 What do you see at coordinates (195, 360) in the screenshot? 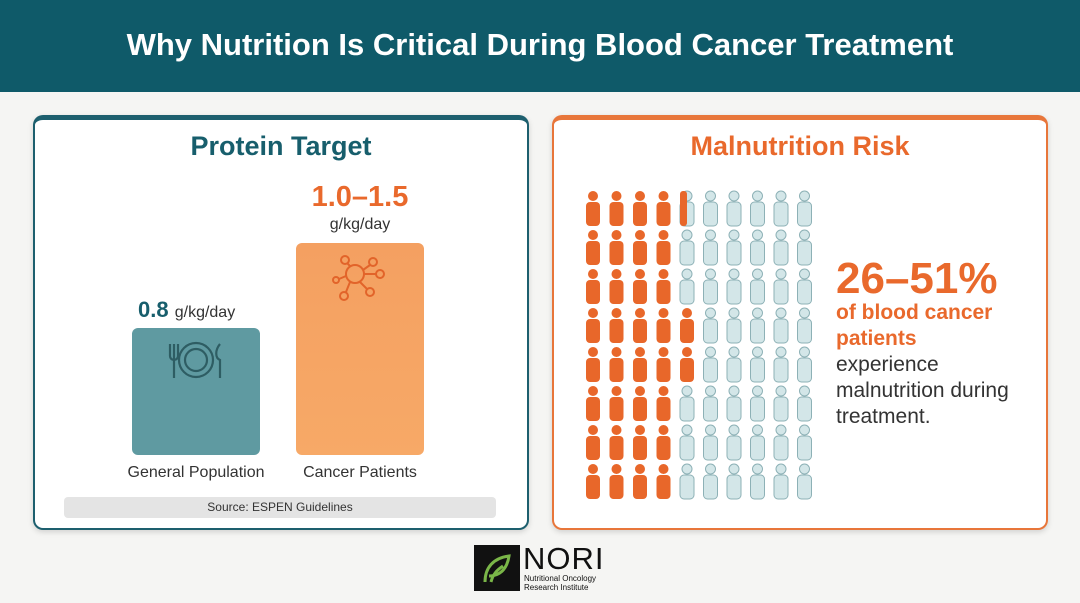
I see `plate-icon` at bounding box center [195, 360].